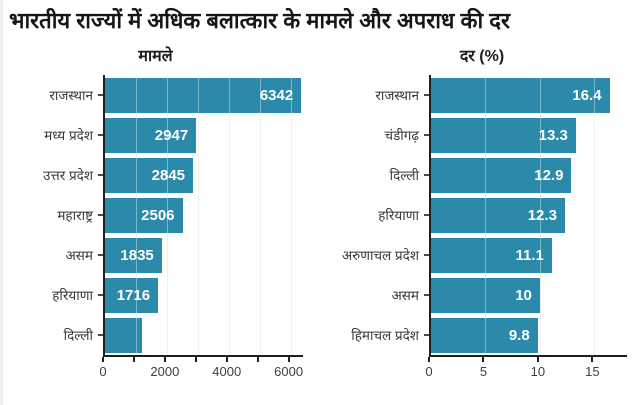  What do you see at coordinates (383, 255) in the screenshot?
I see `category-label: अरुणाचल प्रदेश` at bounding box center [383, 255].